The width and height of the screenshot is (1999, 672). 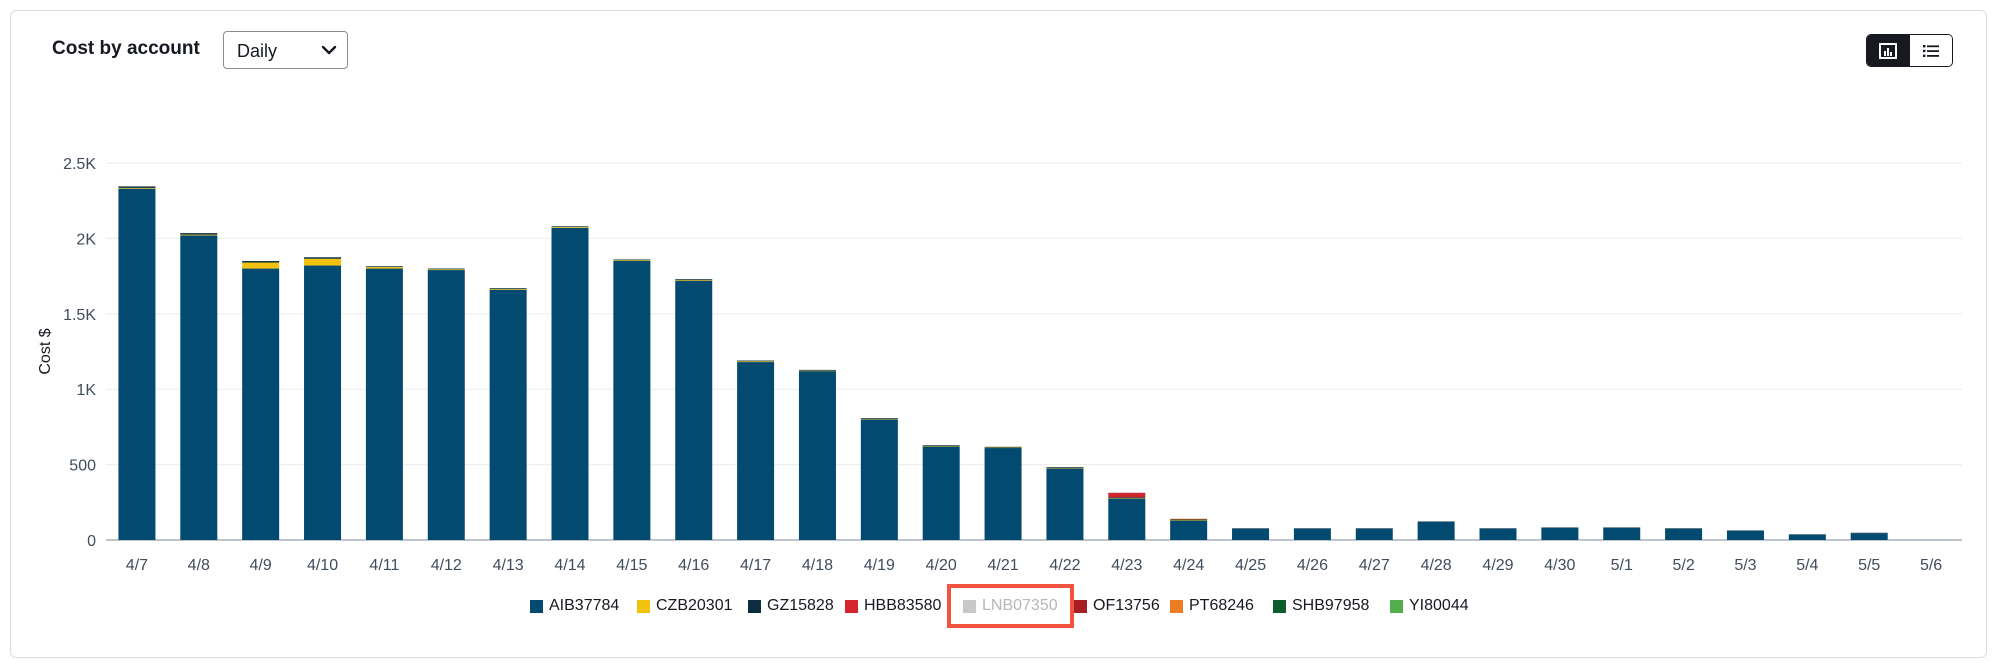 I want to click on period-select: Daily, so click(x=285, y=50).